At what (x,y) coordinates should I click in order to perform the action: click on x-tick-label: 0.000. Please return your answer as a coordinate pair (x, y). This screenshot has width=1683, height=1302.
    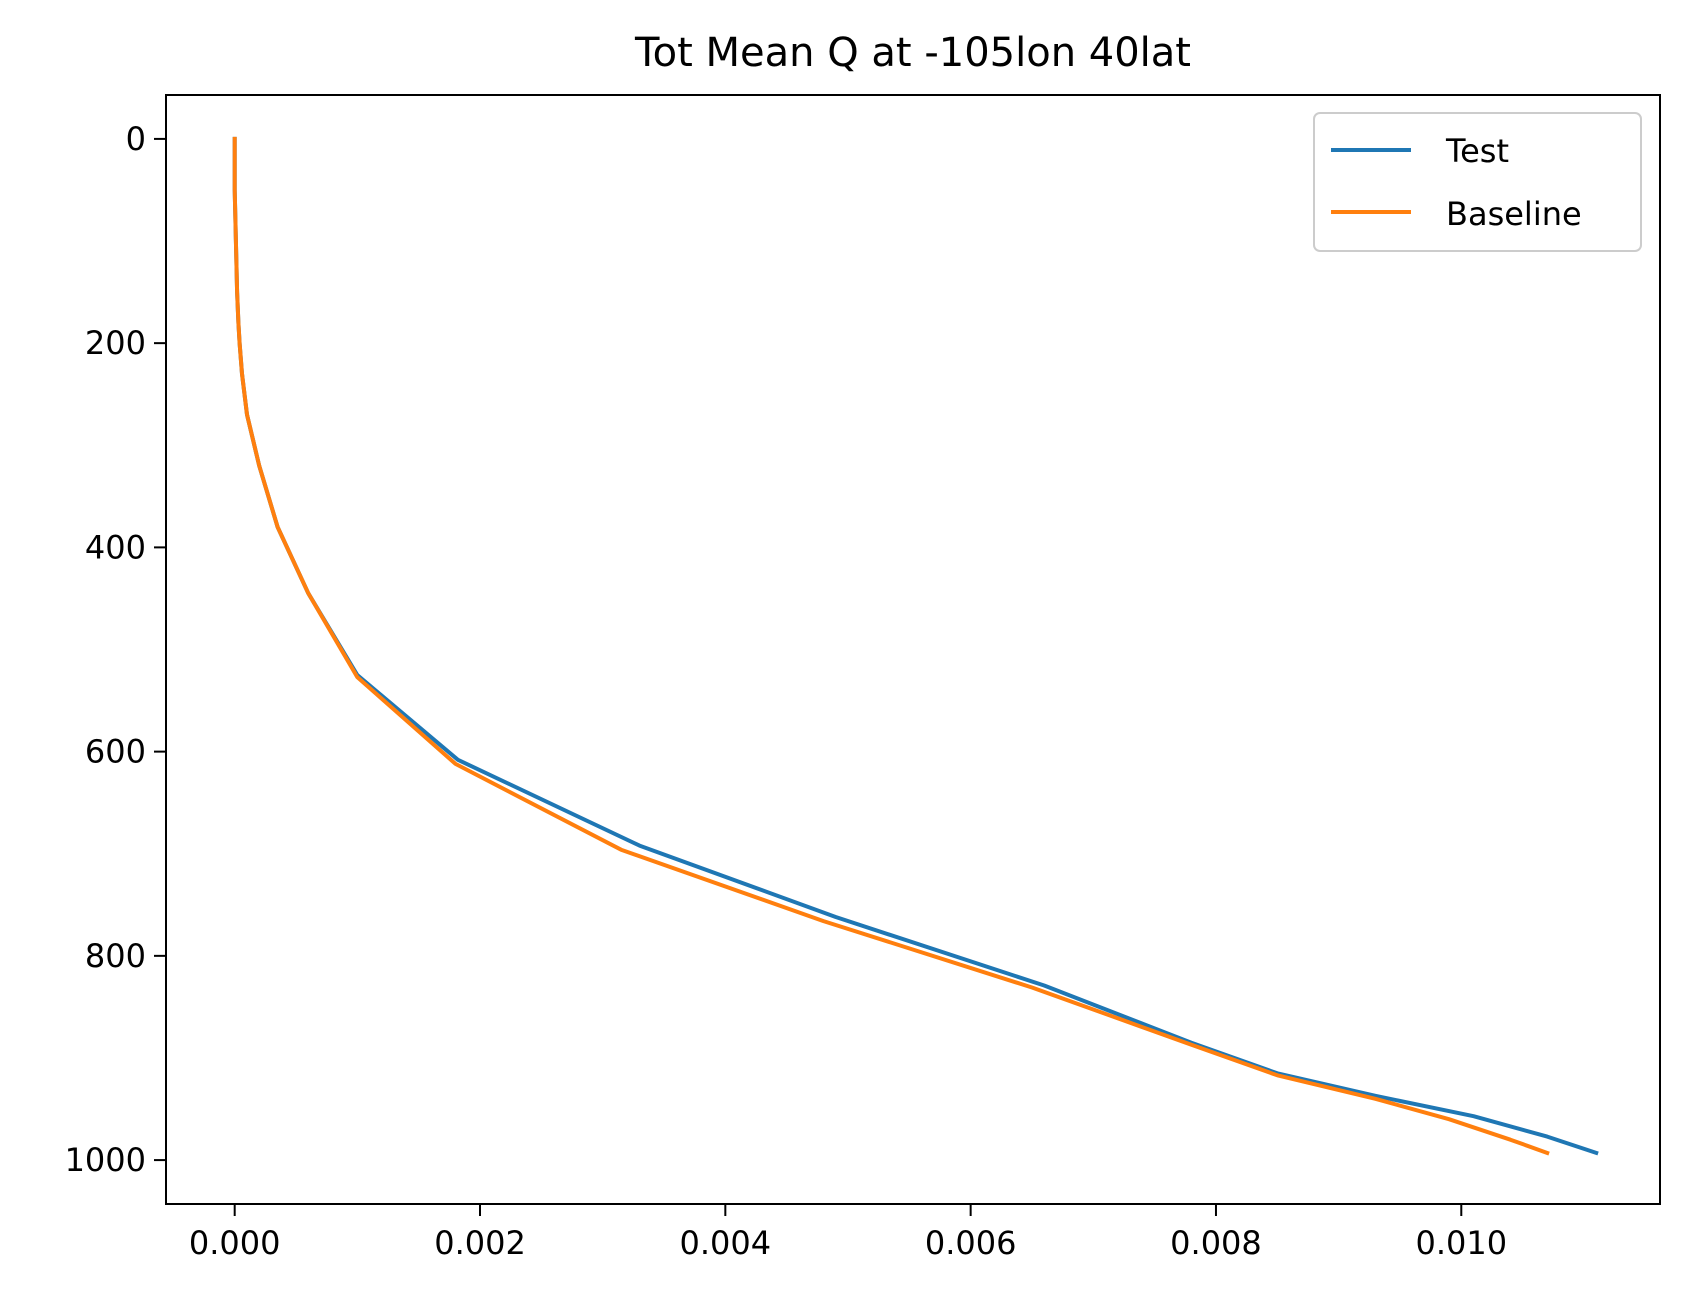
    Looking at the image, I should click on (235, 1243).